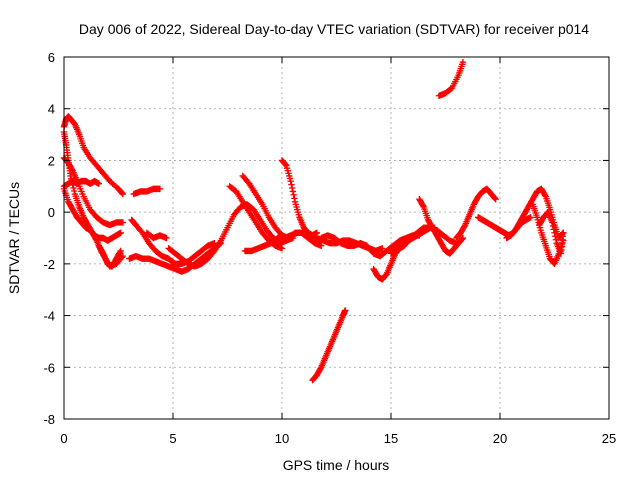 This screenshot has width=640, height=480. I want to click on series-arc-o, so click(299, 198).